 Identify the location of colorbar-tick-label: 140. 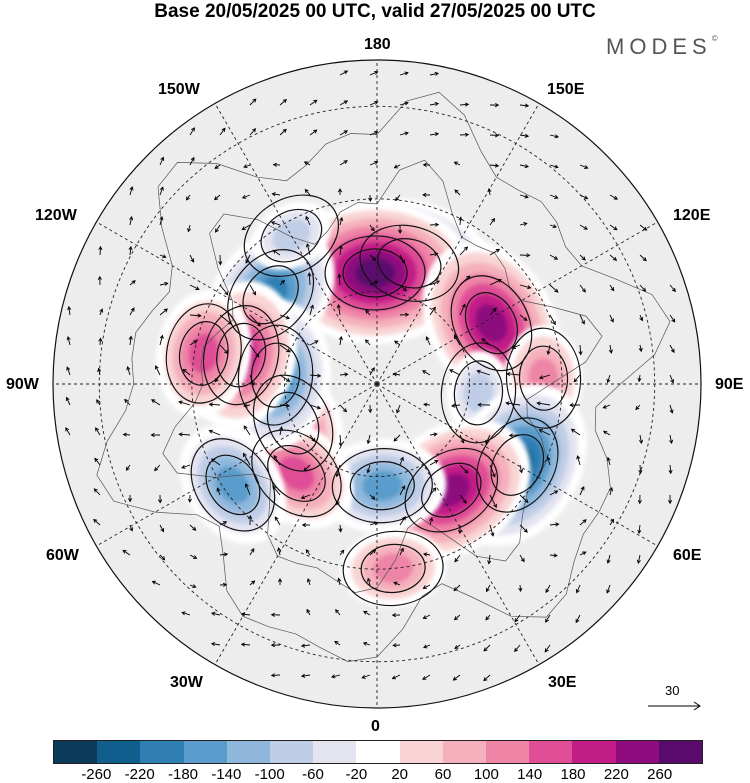
(530, 774).